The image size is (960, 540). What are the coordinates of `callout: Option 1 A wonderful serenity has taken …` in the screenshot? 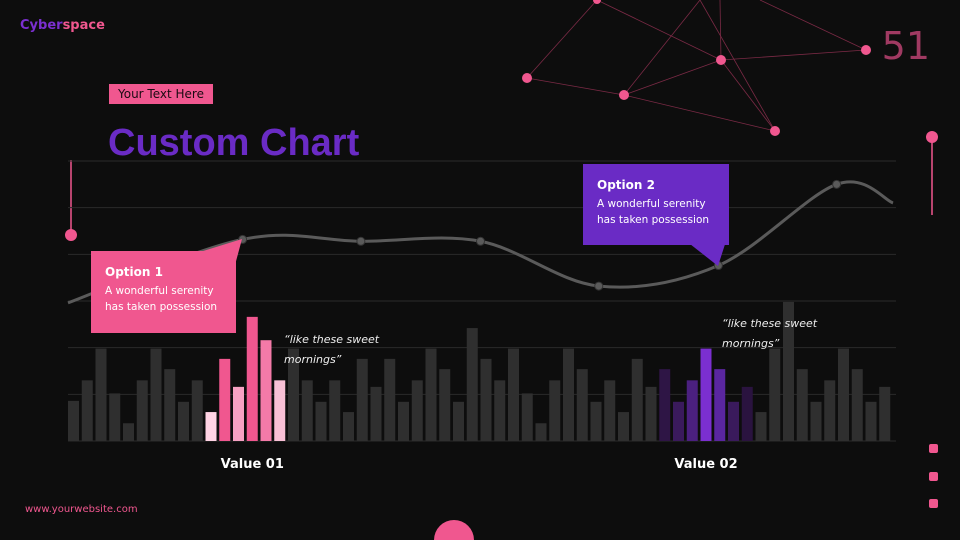 It's located at (163, 292).